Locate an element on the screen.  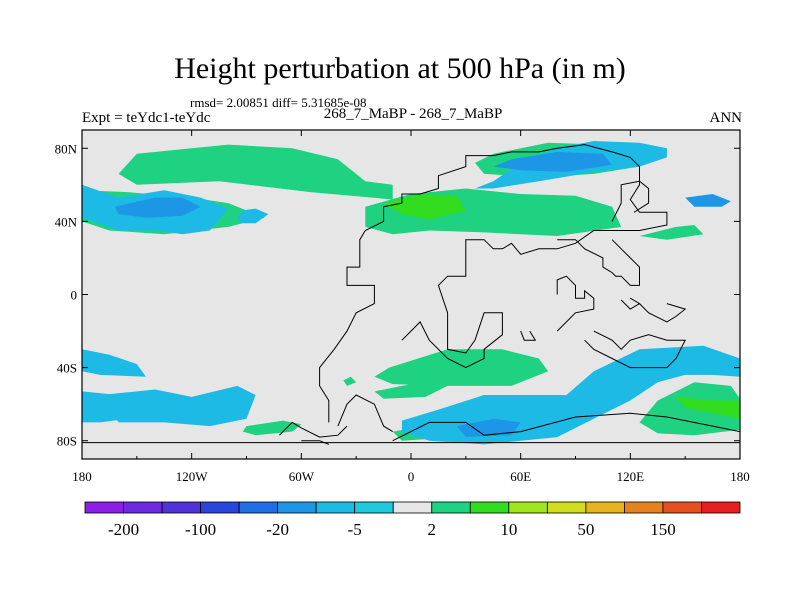
x-tick-label-3: 0 is located at coordinates (411, 476).